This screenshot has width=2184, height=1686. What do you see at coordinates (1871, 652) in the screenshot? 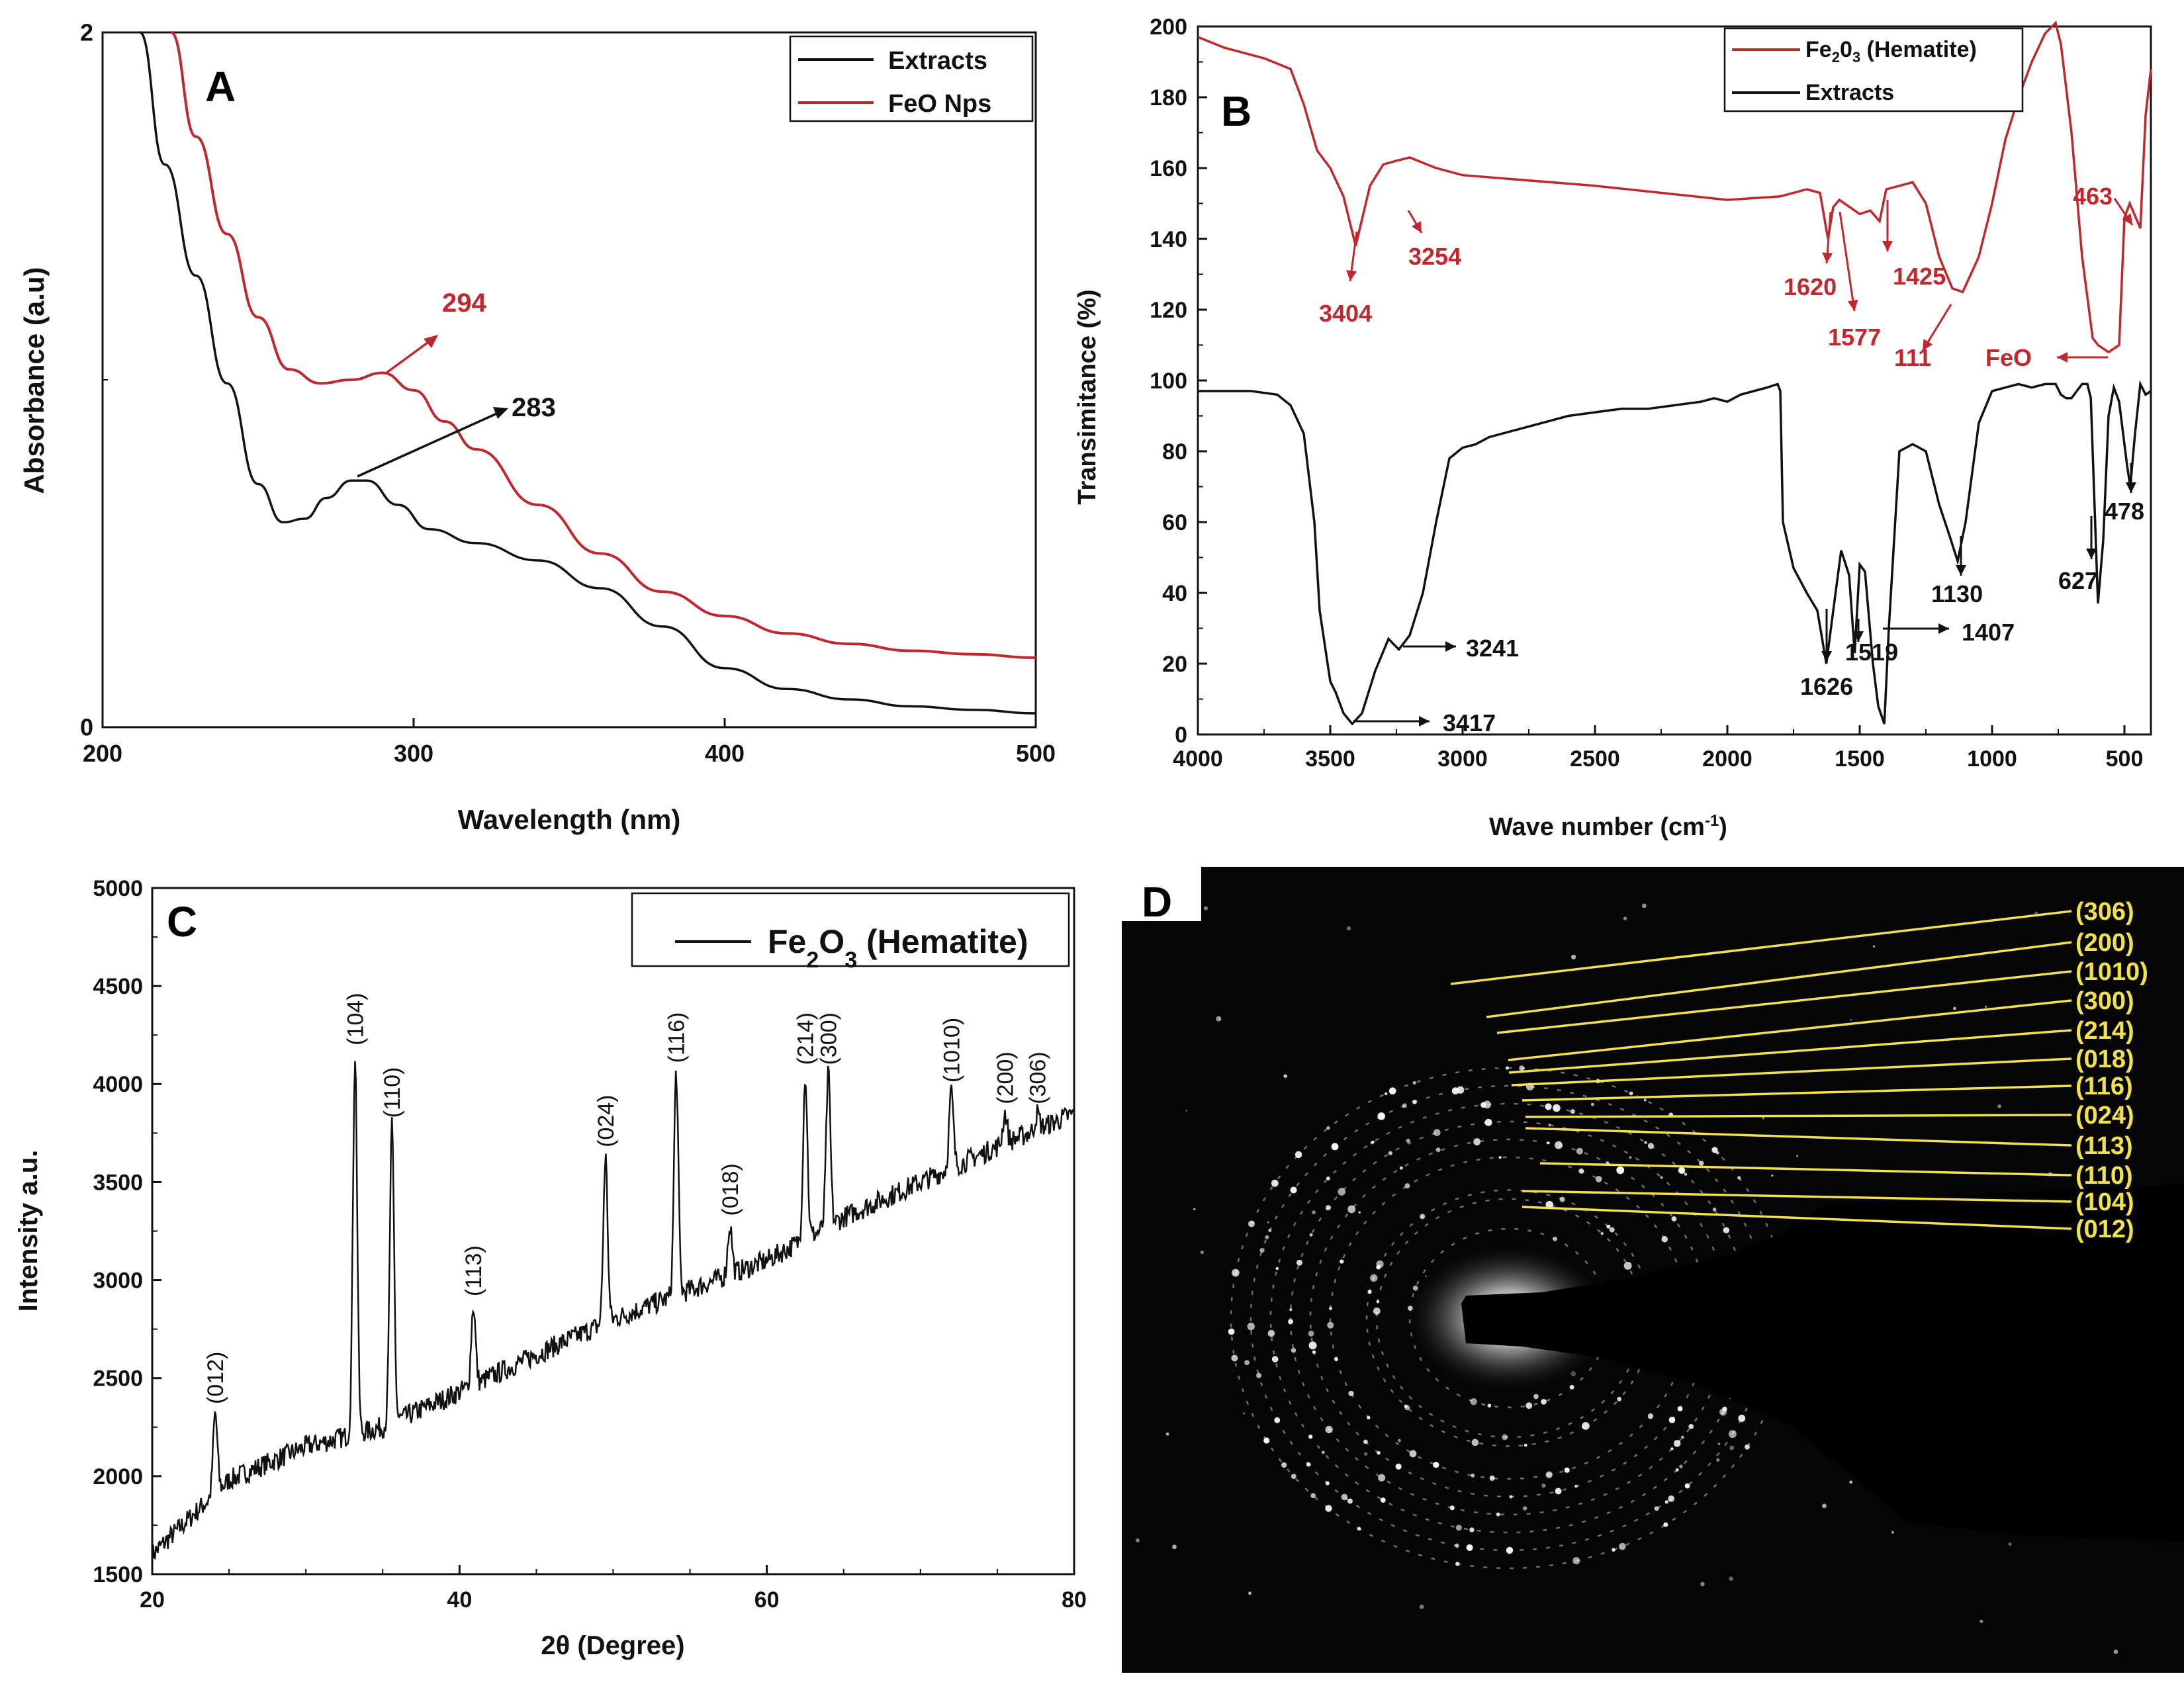
I see `annotation-label-1519: 1519` at bounding box center [1871, 652].